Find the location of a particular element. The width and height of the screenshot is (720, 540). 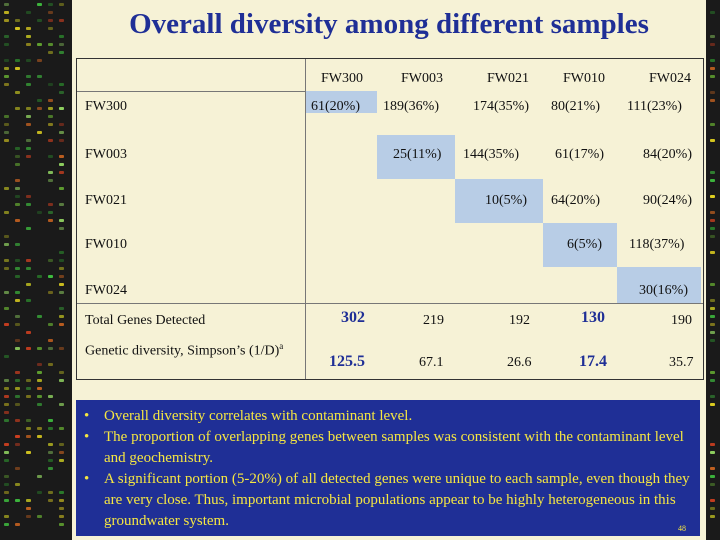

diversity-cell: 17.4 is located at coordinates (593, 361).